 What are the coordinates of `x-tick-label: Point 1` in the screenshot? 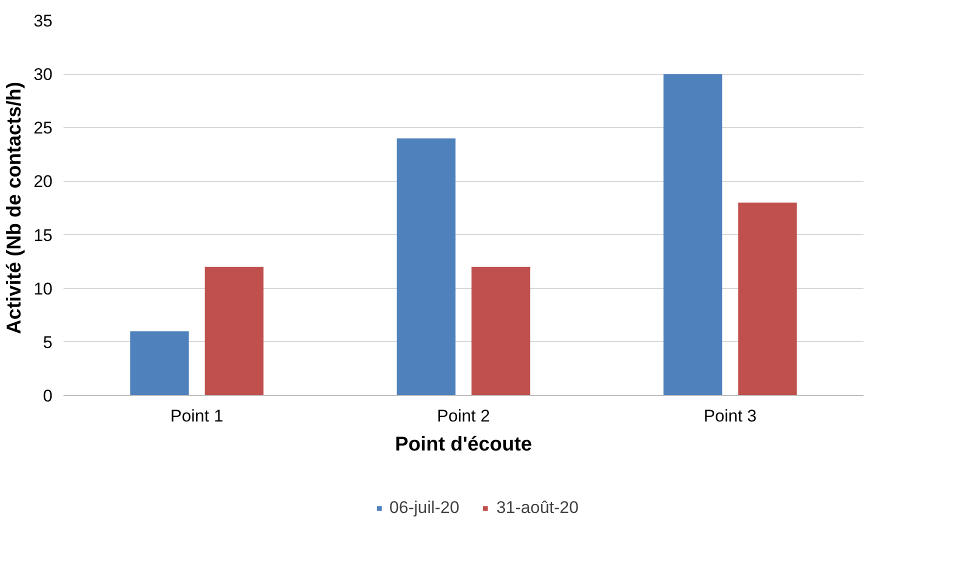 It's located at (197, 416).